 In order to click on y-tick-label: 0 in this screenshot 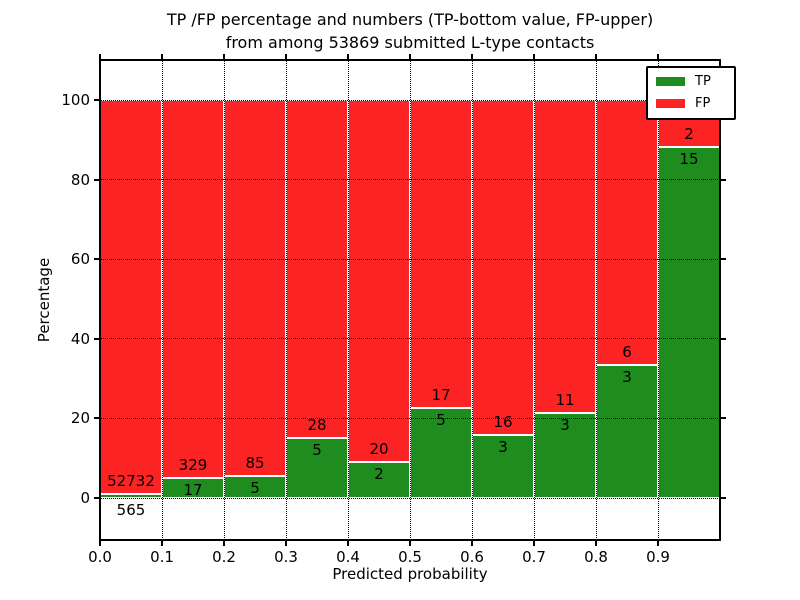, I will do `click(85, 498)`.